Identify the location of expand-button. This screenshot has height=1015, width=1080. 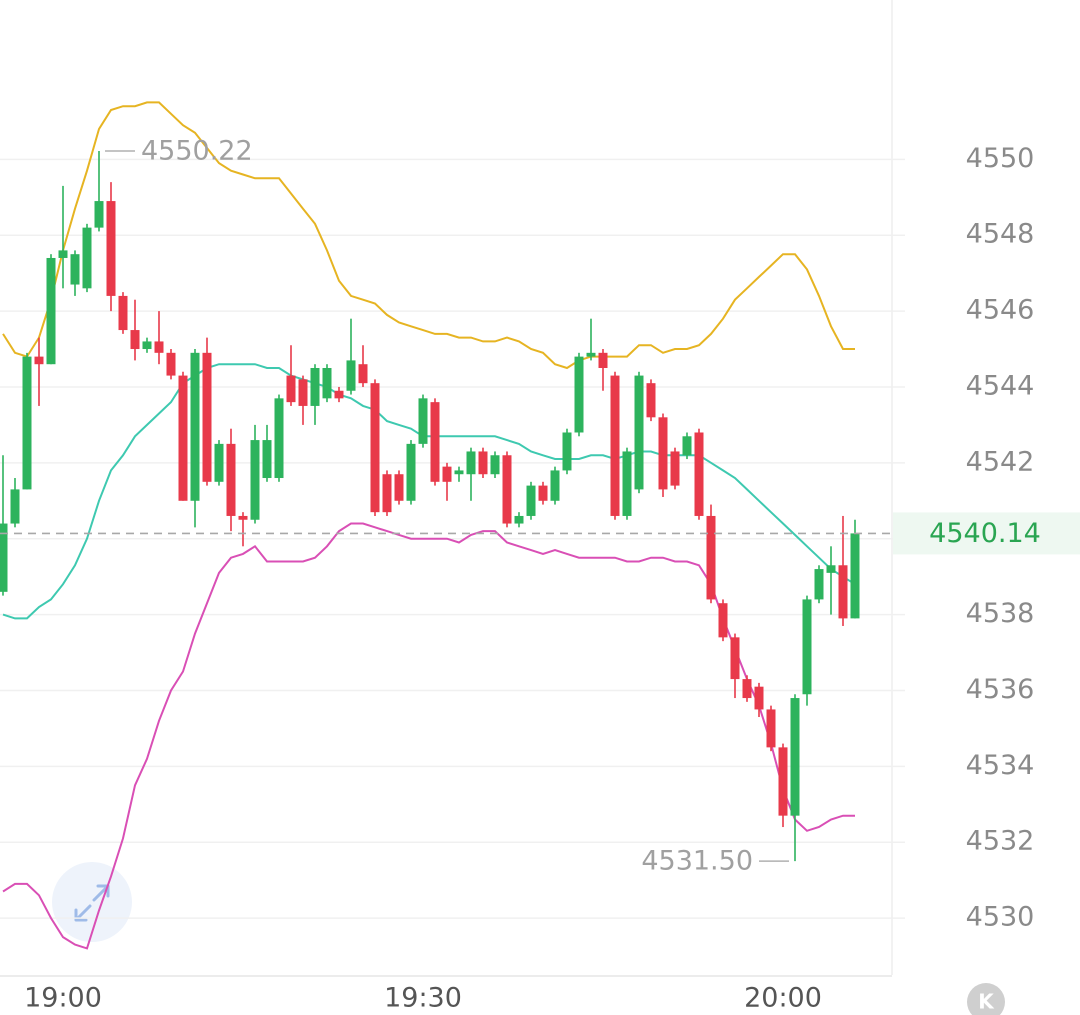
(92, 902).